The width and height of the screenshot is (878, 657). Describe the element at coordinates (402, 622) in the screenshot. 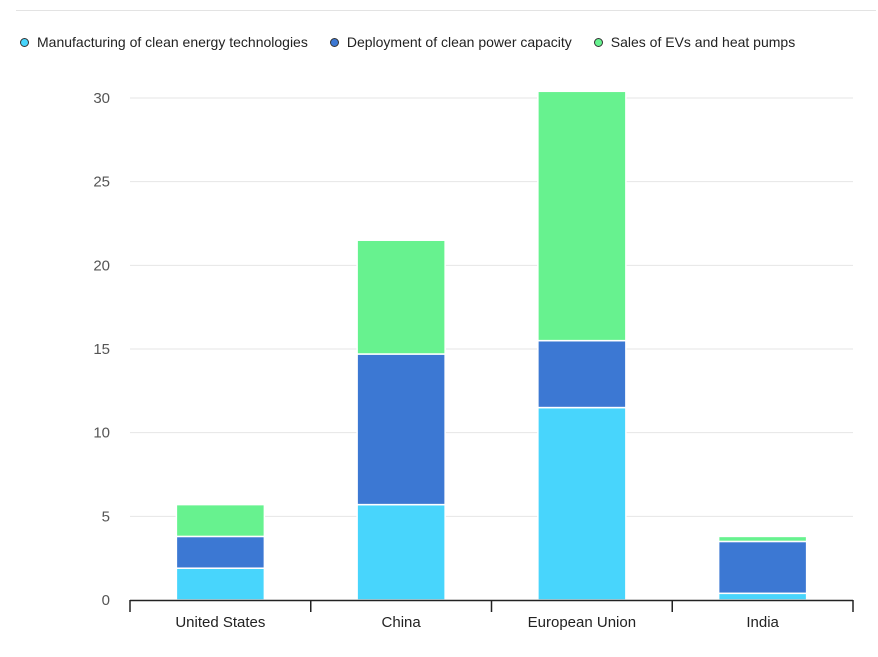

I see `x-tick-label-1: China` at that location.